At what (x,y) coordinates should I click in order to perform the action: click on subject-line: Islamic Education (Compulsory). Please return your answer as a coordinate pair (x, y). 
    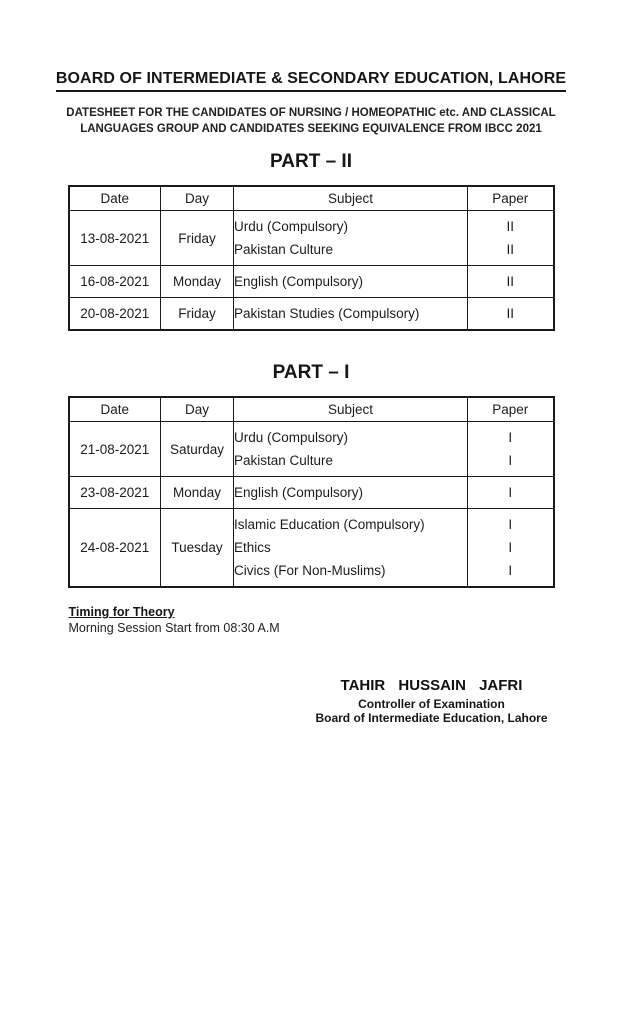
    Looking at the image, I should click on (329, 524).